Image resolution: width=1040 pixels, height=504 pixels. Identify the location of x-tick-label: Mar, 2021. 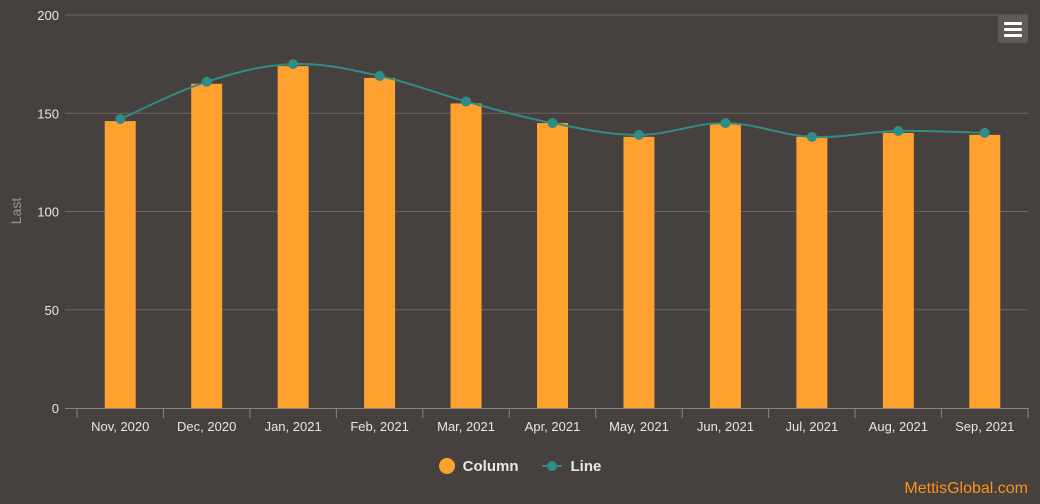
(466, 426).